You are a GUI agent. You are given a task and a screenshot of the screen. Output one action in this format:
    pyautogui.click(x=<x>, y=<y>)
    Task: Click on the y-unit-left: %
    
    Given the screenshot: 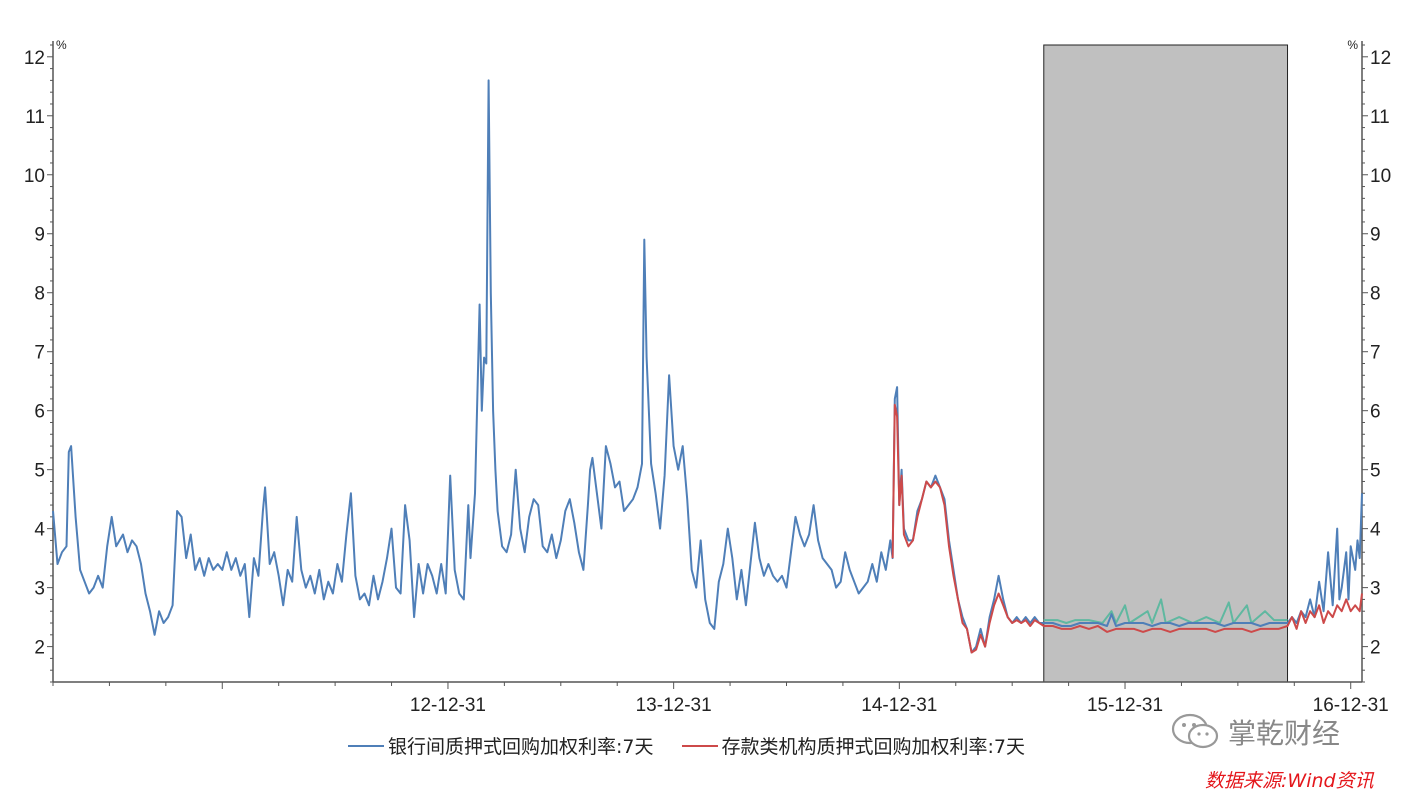 What is the action you would take?
    pyautogui.click(x=61, y=45)
    